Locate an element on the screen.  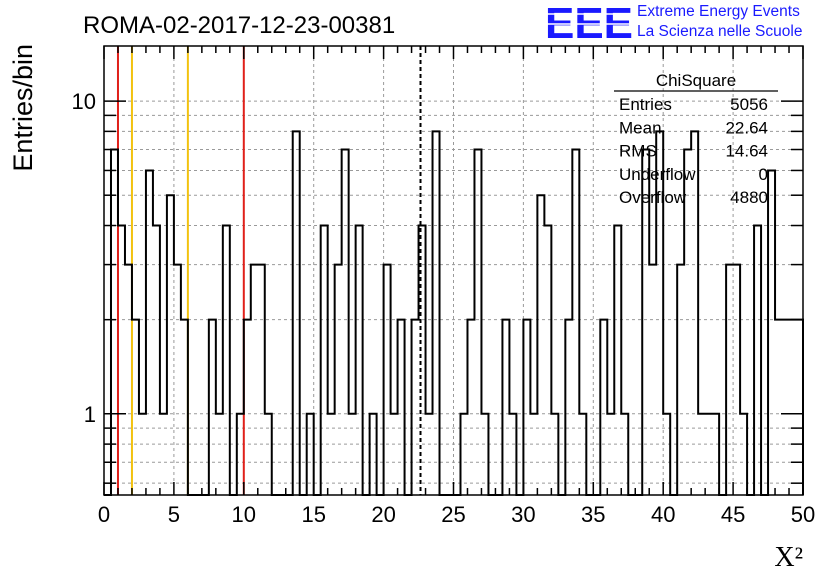
x-axis-label: X² is located at coordinates (788, 557).